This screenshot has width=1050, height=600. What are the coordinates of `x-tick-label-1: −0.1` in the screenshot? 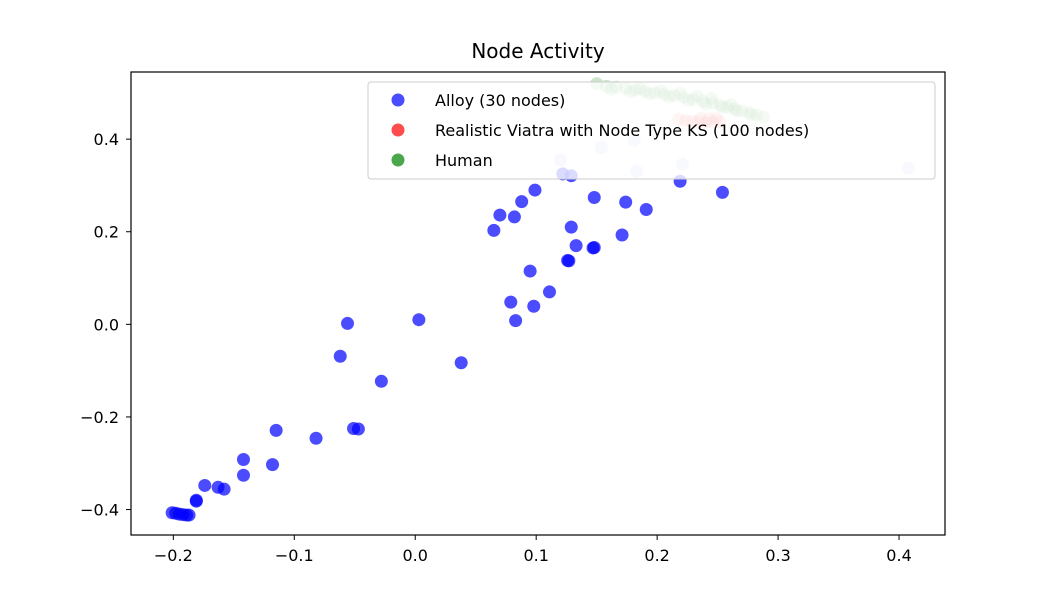 It's located at (294, 555).